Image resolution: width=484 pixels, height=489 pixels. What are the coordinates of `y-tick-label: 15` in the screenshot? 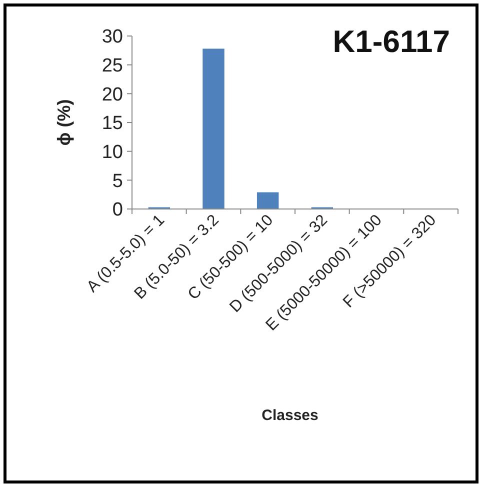 It's located at (112, 123).